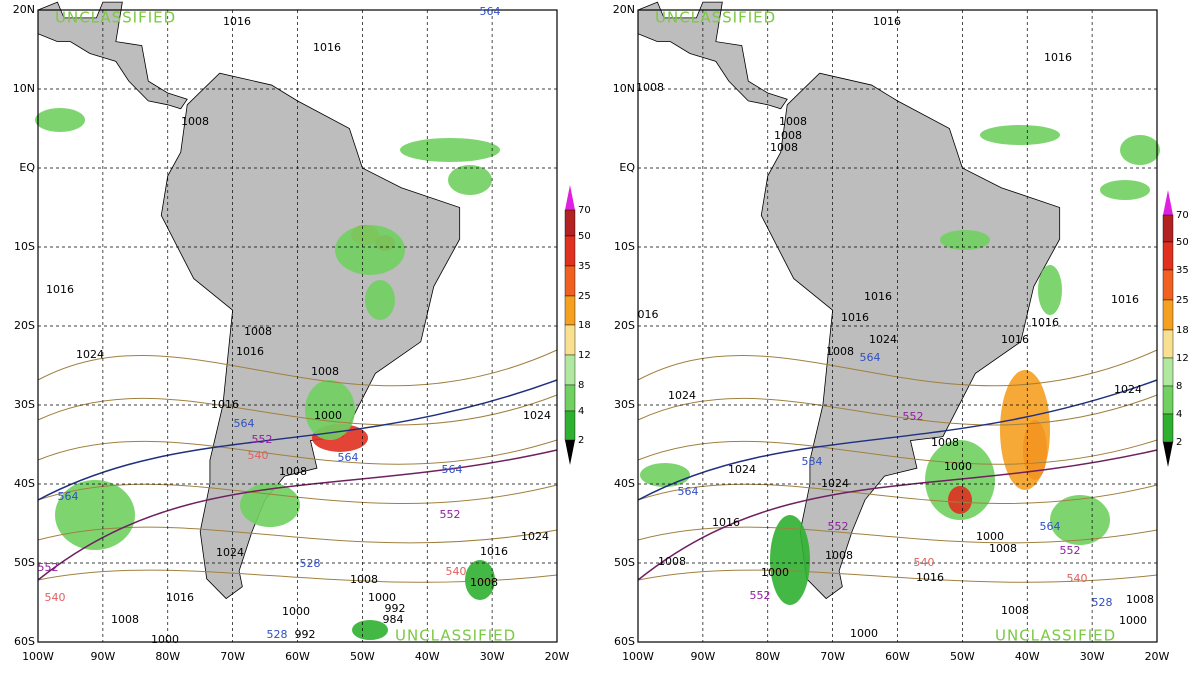 Image resolution: width=1200 pixels, height=676 pixels. Describe the element at coordinates (581, 385) in the screenshot. I see `colorbar-label: 8` at that location.